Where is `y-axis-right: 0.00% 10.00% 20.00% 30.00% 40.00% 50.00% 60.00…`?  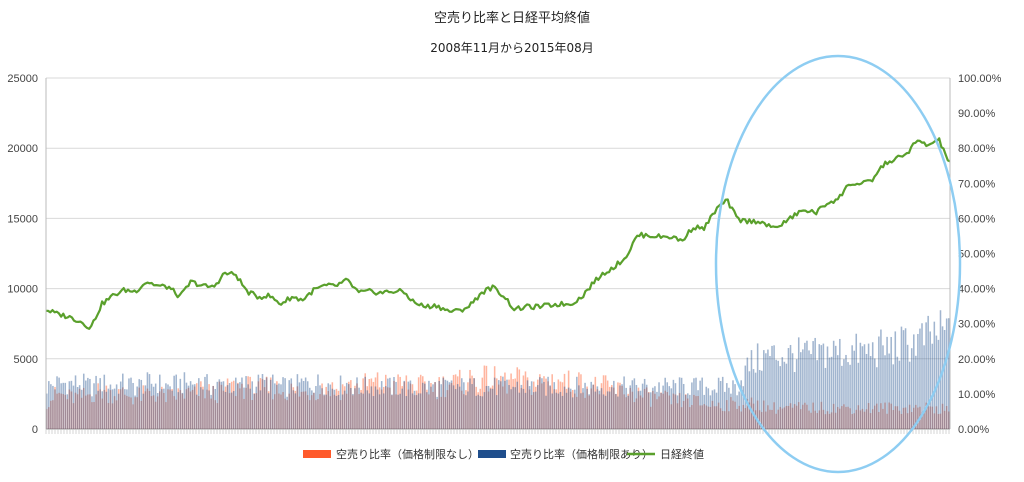
y-axis-right: 0.00% 10.00% 20.00% 30.00% 40.00% 50.00% 60.00… is located at coordinates (975, 254).